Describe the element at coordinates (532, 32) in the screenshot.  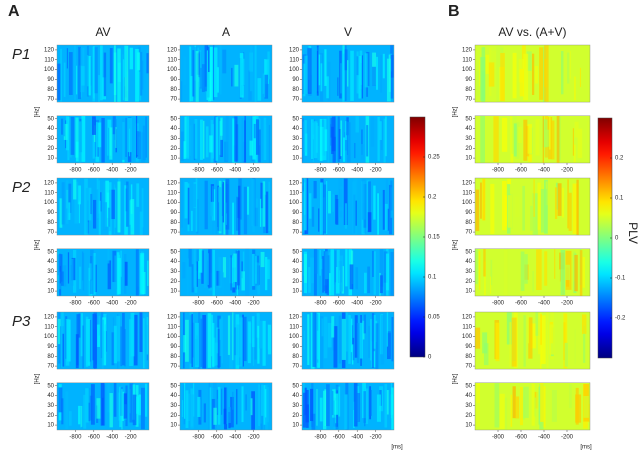
I see `column-title: AV vs. (A+V)` at that location.